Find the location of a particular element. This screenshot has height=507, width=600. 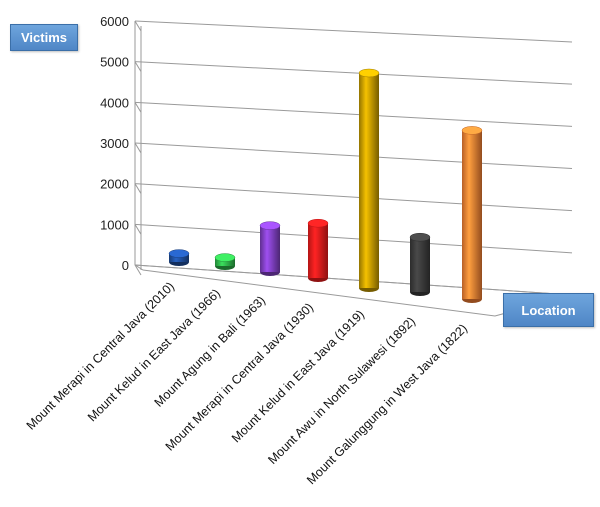

y-tick-label: 6000 is located at coordinates (114, 21).